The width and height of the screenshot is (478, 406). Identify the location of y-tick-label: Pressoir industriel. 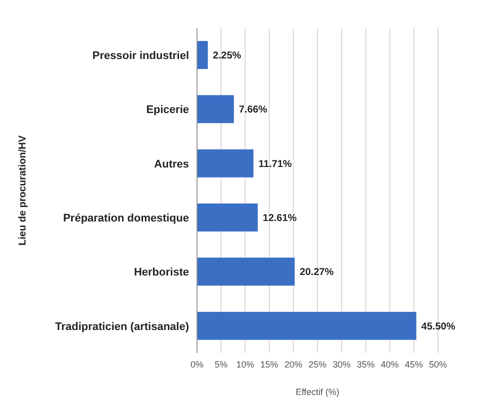
(140, 56).